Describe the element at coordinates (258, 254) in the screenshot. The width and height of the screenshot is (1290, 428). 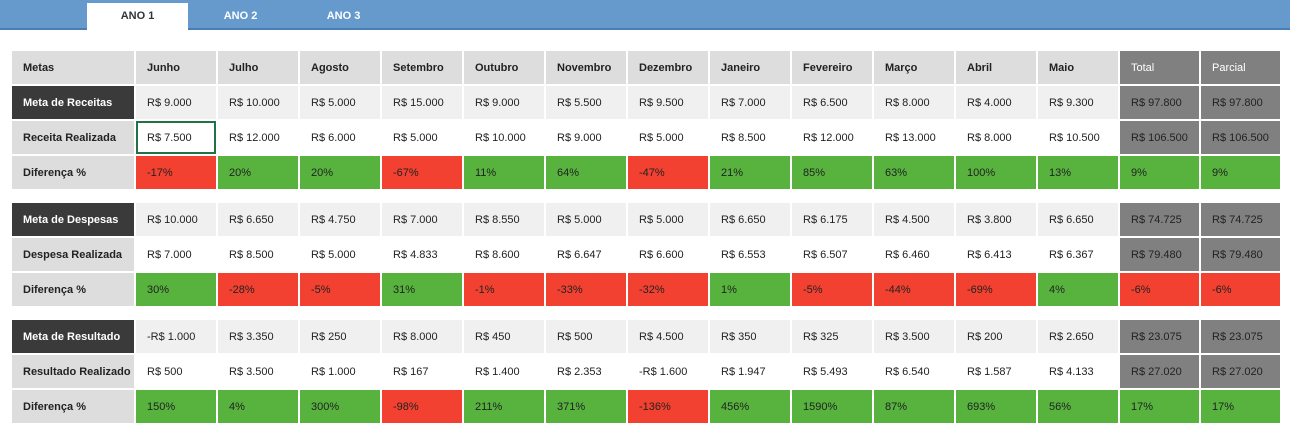
I see `realizado-cell: R$ 8.500` at that location.